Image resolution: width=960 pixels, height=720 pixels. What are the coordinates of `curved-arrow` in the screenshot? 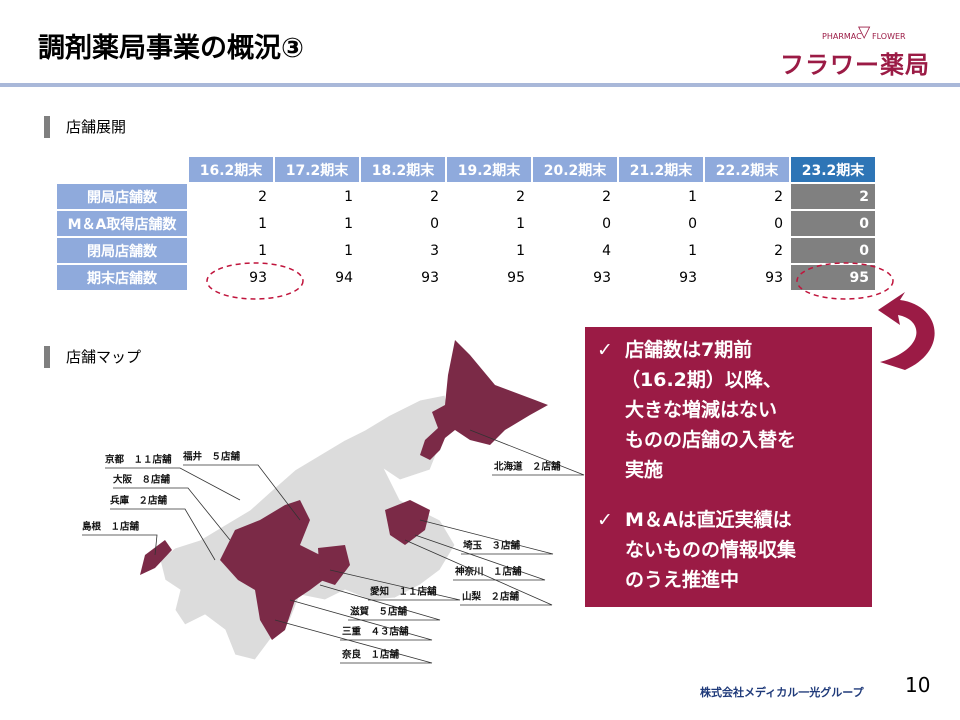 It's located at (906, 331).